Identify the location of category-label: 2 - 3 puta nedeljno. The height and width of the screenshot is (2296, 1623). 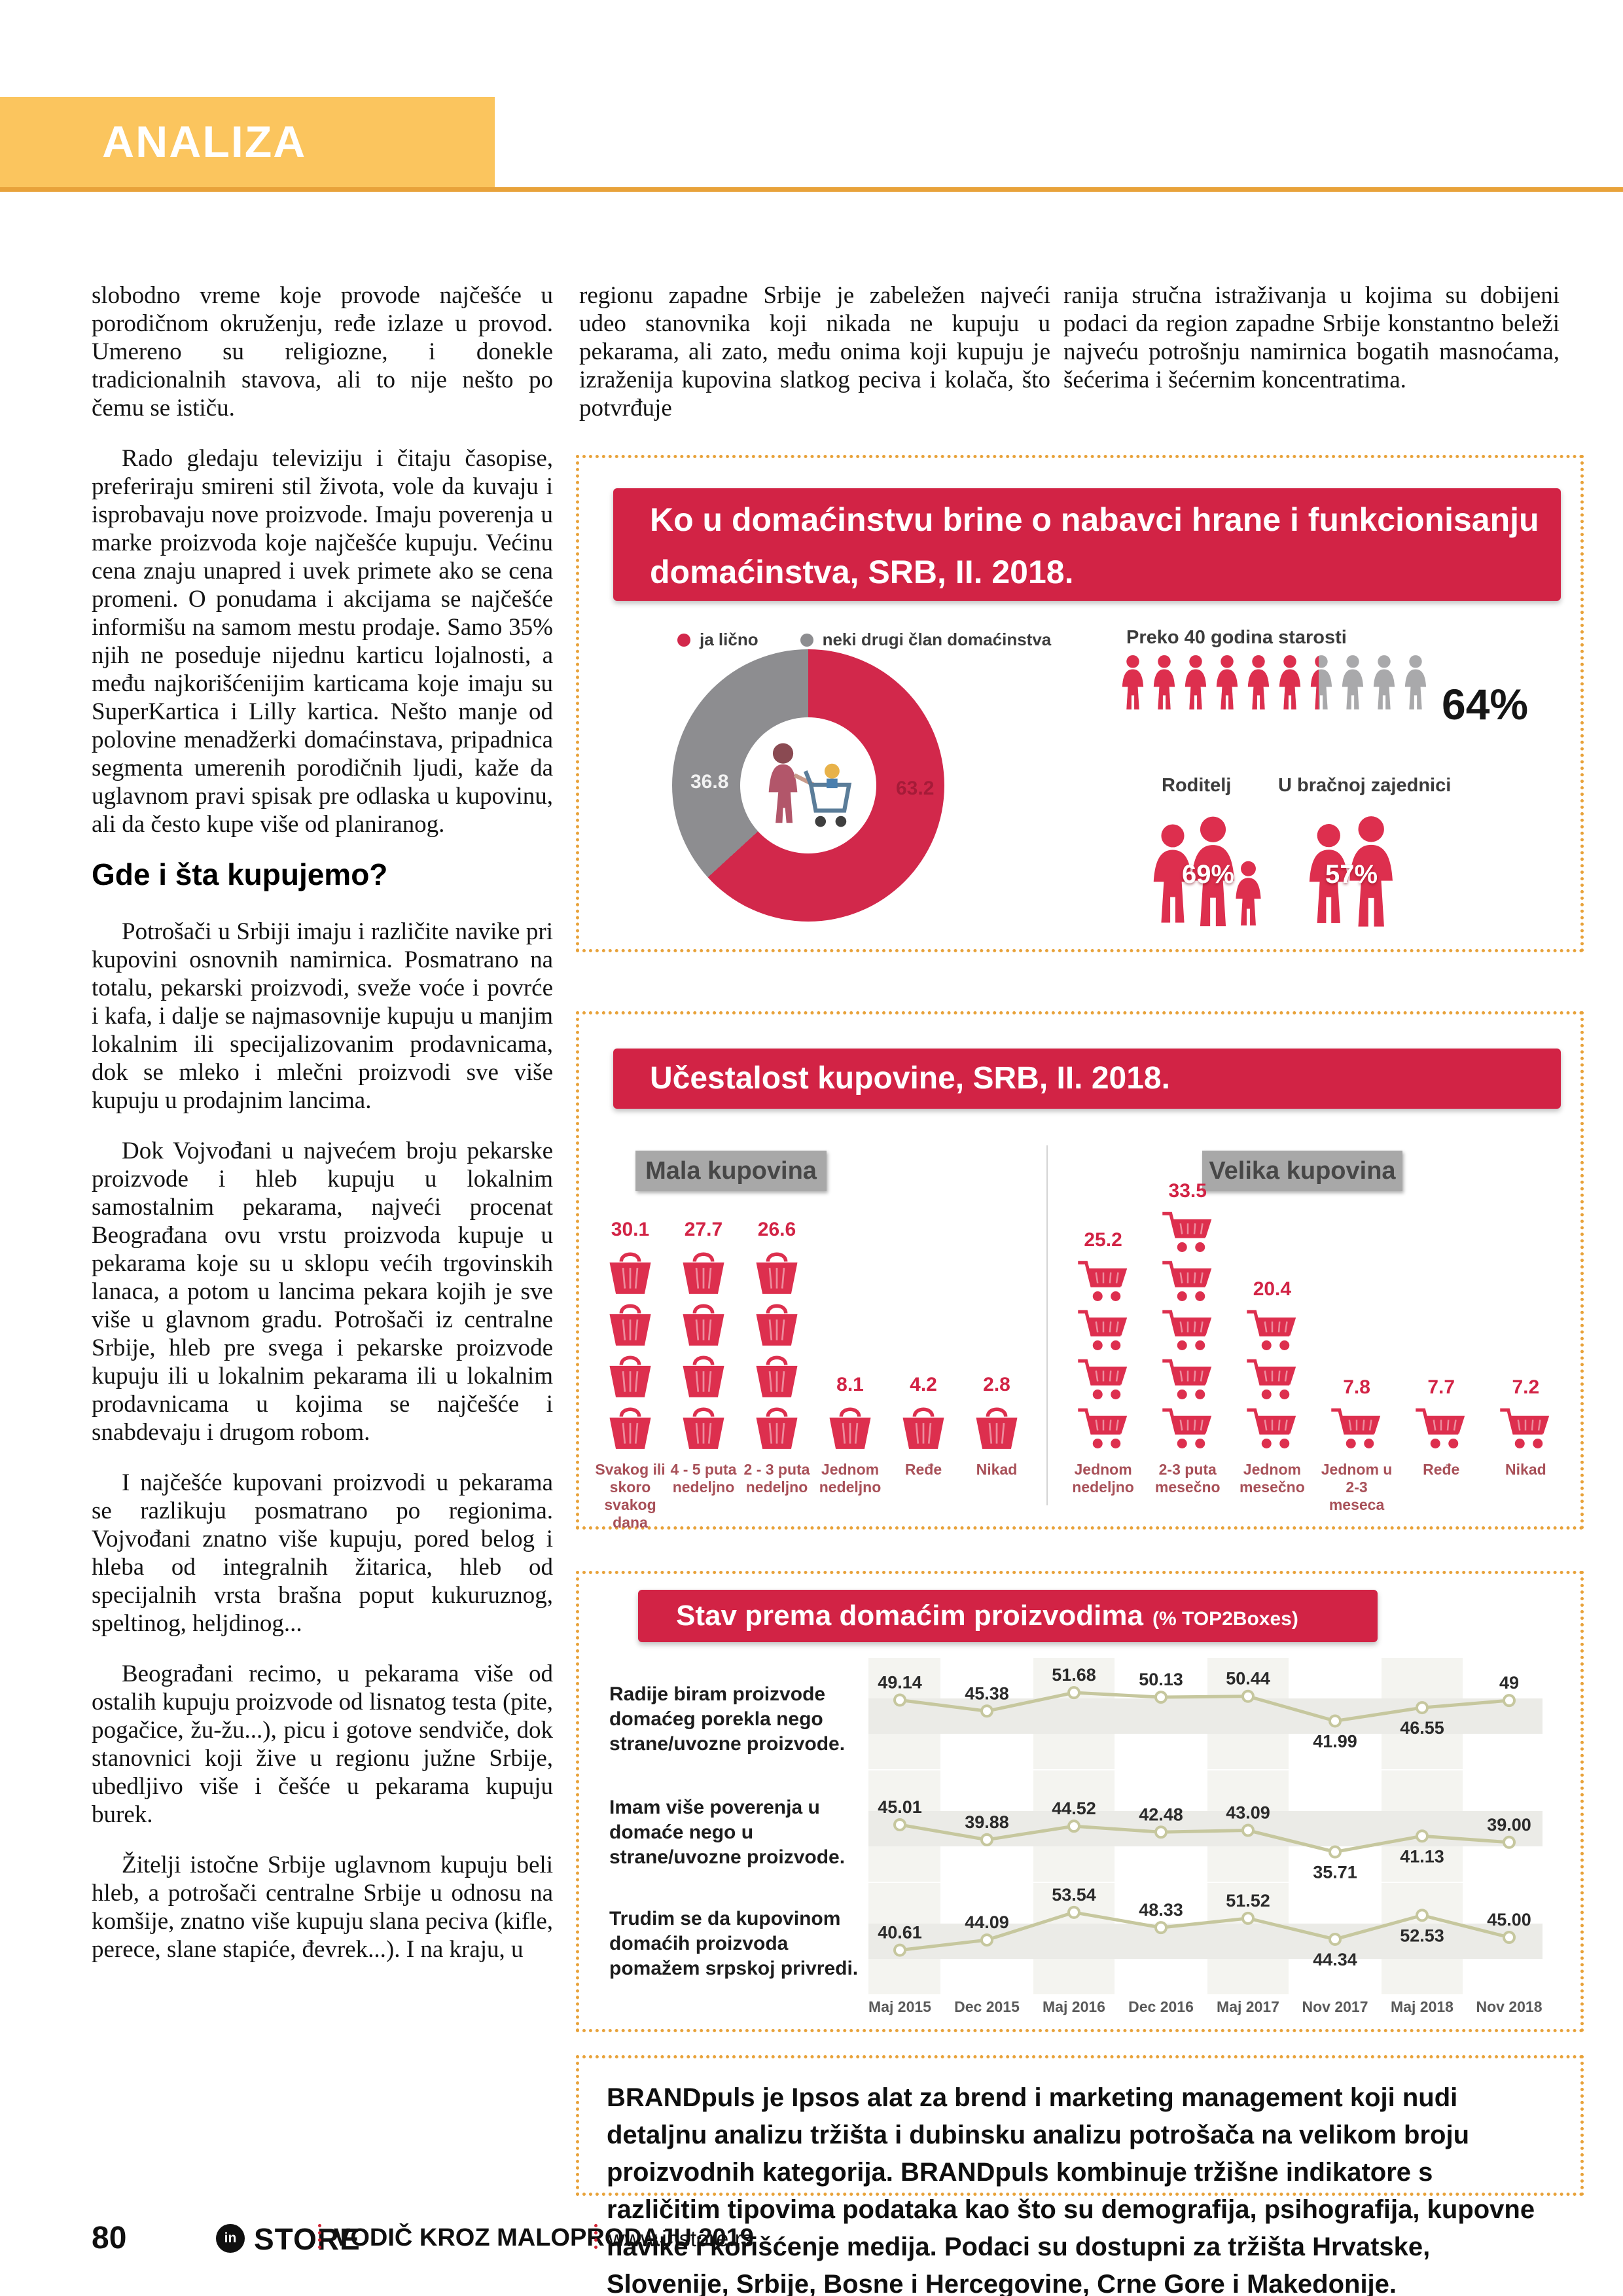
(776, 1478).